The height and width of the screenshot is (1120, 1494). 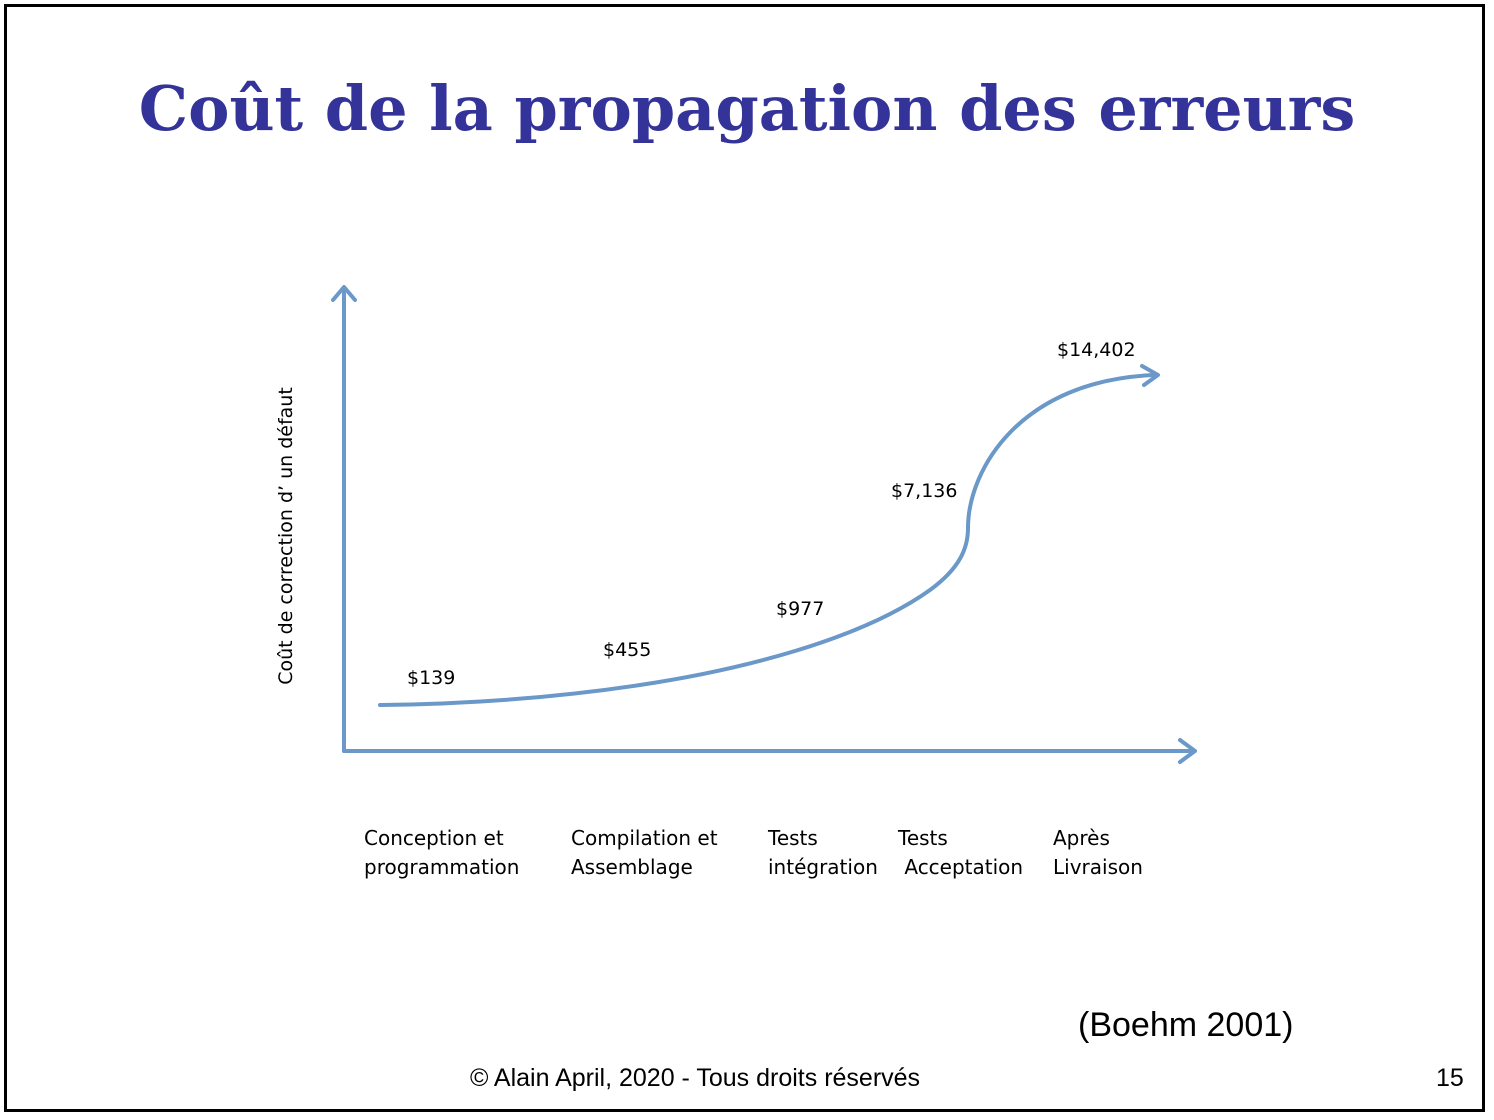 What do you see at coordinates (1187, 751) in the screenshot?
I see `x-axis-arrowhead` at bounding box center [1187, 751].